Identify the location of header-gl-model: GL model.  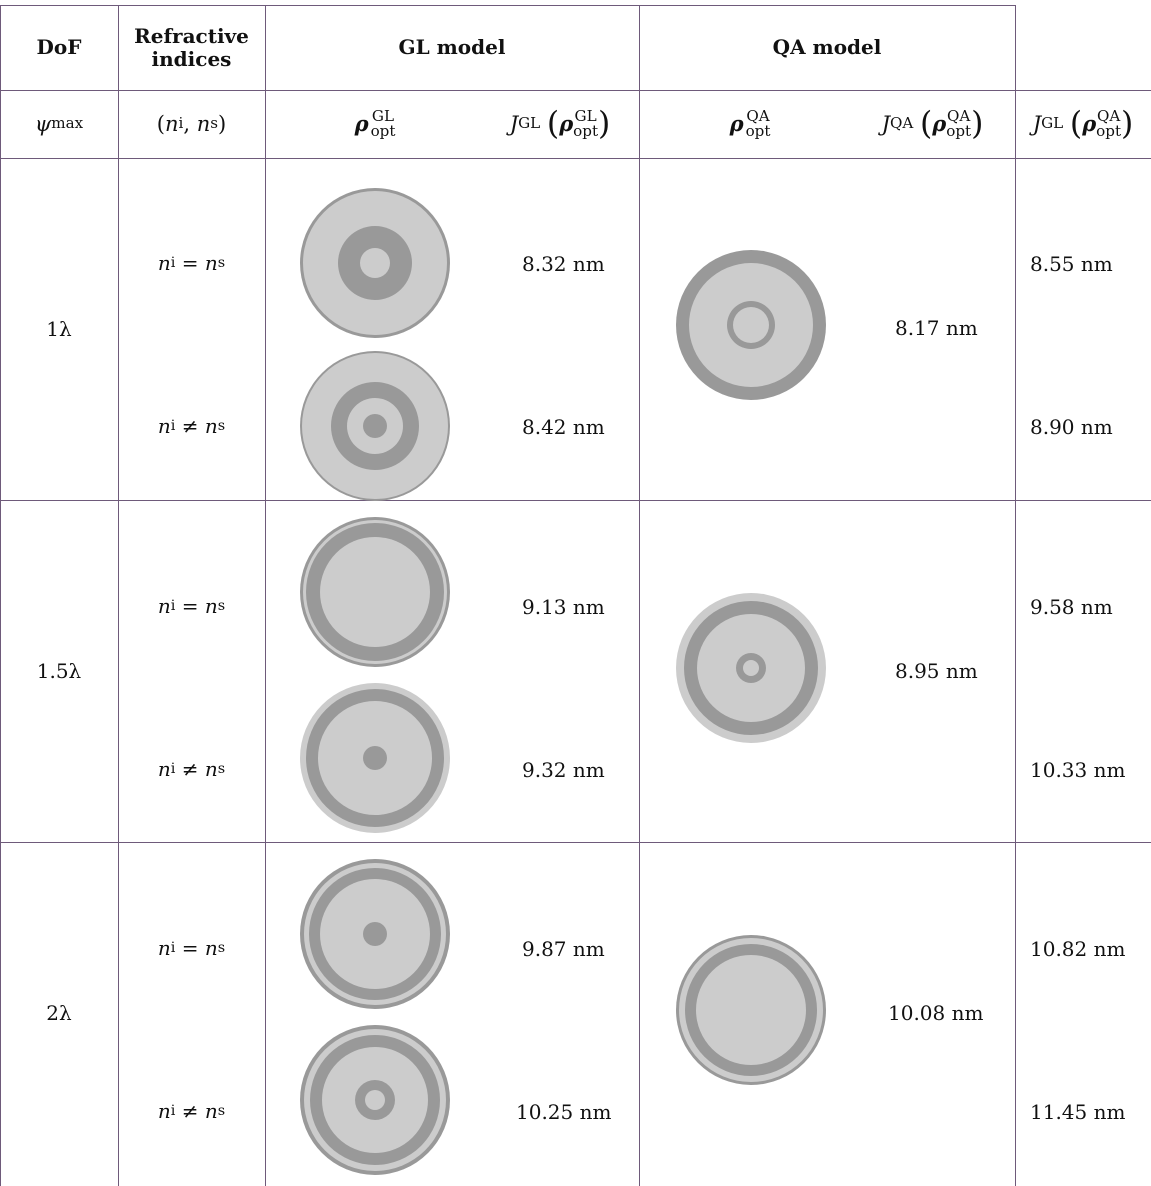
(452, 47).